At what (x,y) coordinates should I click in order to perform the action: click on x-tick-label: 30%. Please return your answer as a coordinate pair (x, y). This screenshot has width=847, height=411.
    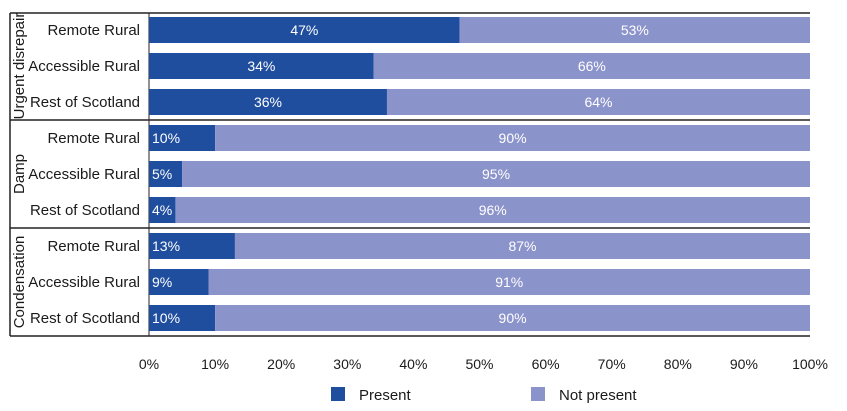
    Looking at the image, I should click on (347, 364).